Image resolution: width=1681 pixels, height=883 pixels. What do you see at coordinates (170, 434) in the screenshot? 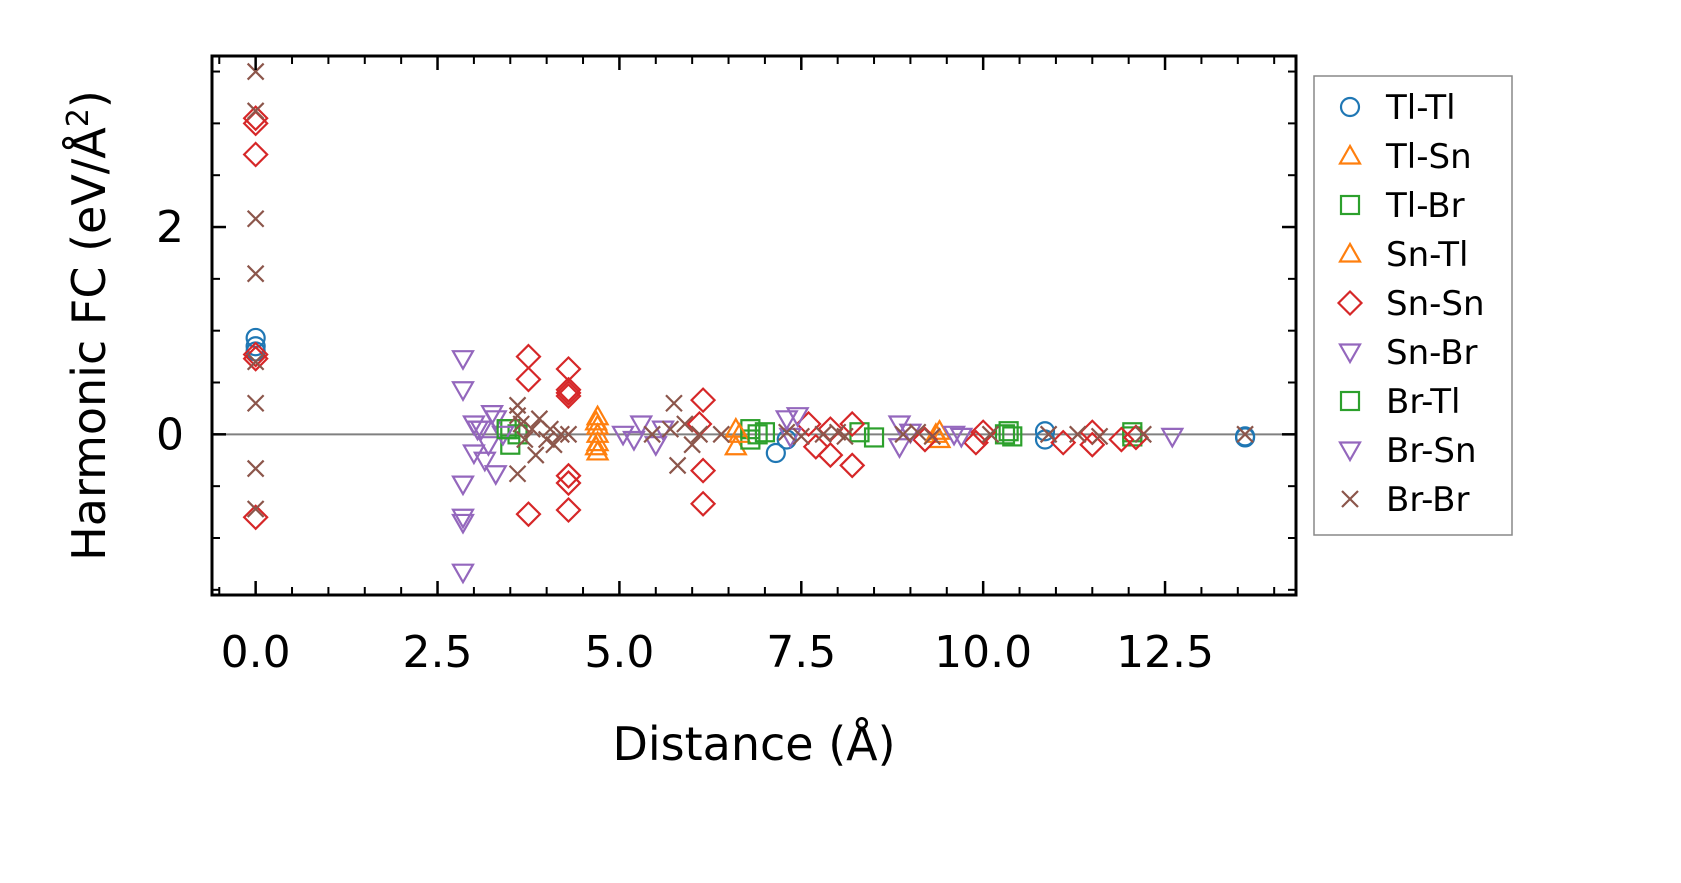
I see `y-tick-label: 0` at bounding box center [170, 434].